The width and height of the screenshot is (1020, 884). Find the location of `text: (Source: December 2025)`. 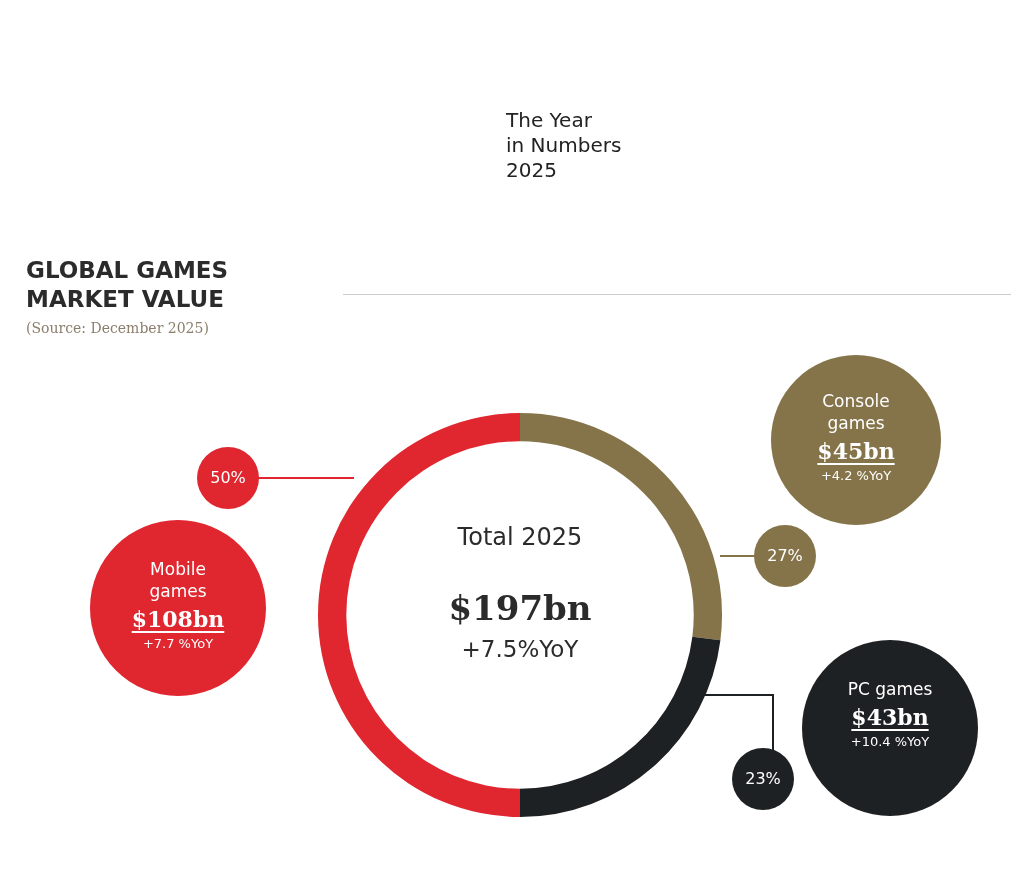

text: (Source: December 2025) is located at coordinates (117, 328).